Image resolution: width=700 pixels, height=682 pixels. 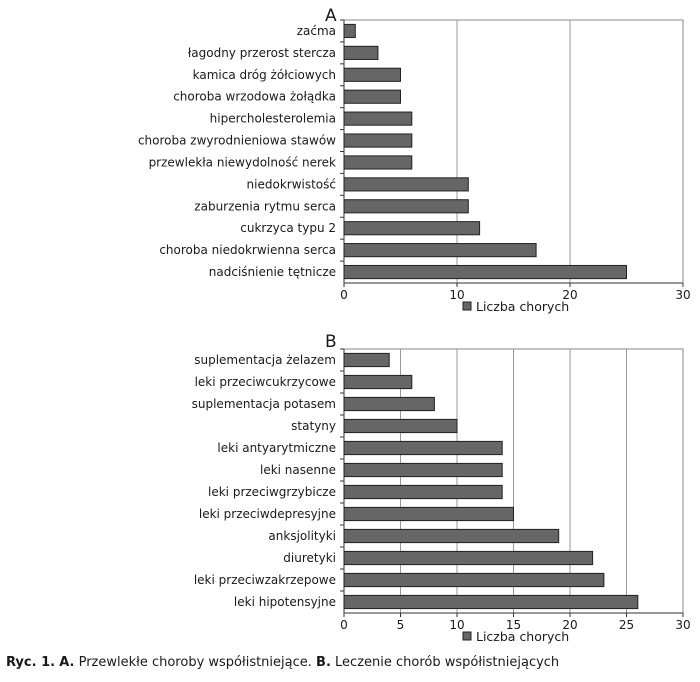 What do you see at coordinates (264, 75) in the screenshot?
I see `category-label: kamica dróg żółciowych` at bounding box center [264, 75].